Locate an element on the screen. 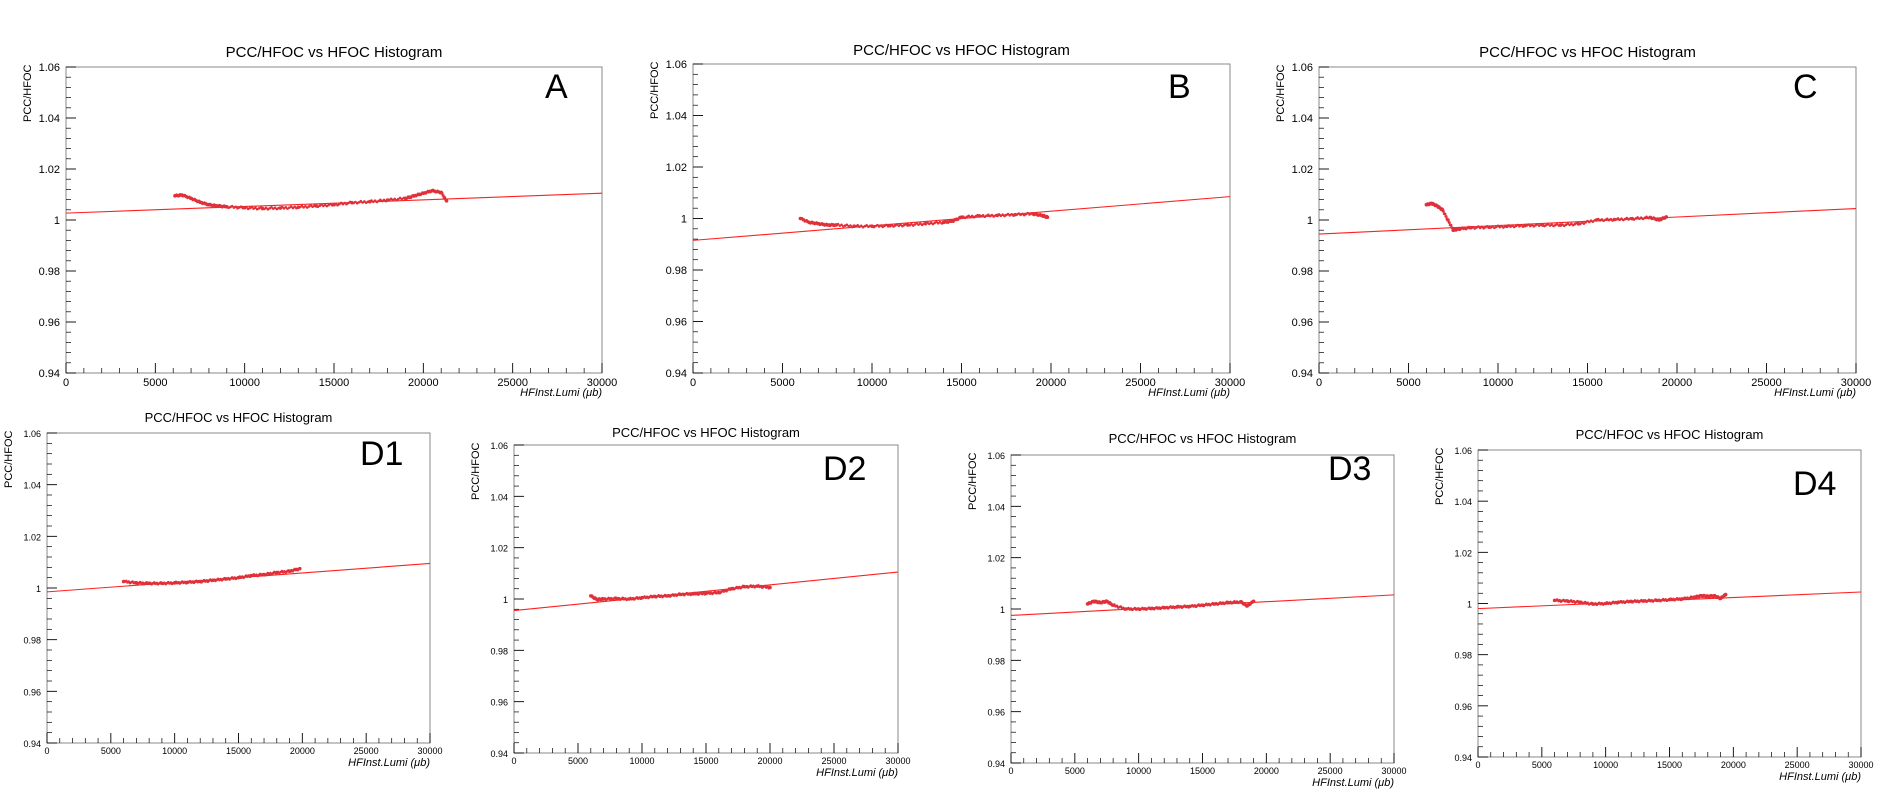 Image resolution: width=1889 pixels, height=803 pixels. panel-label: D3 is located at coordinates (1350, 469).